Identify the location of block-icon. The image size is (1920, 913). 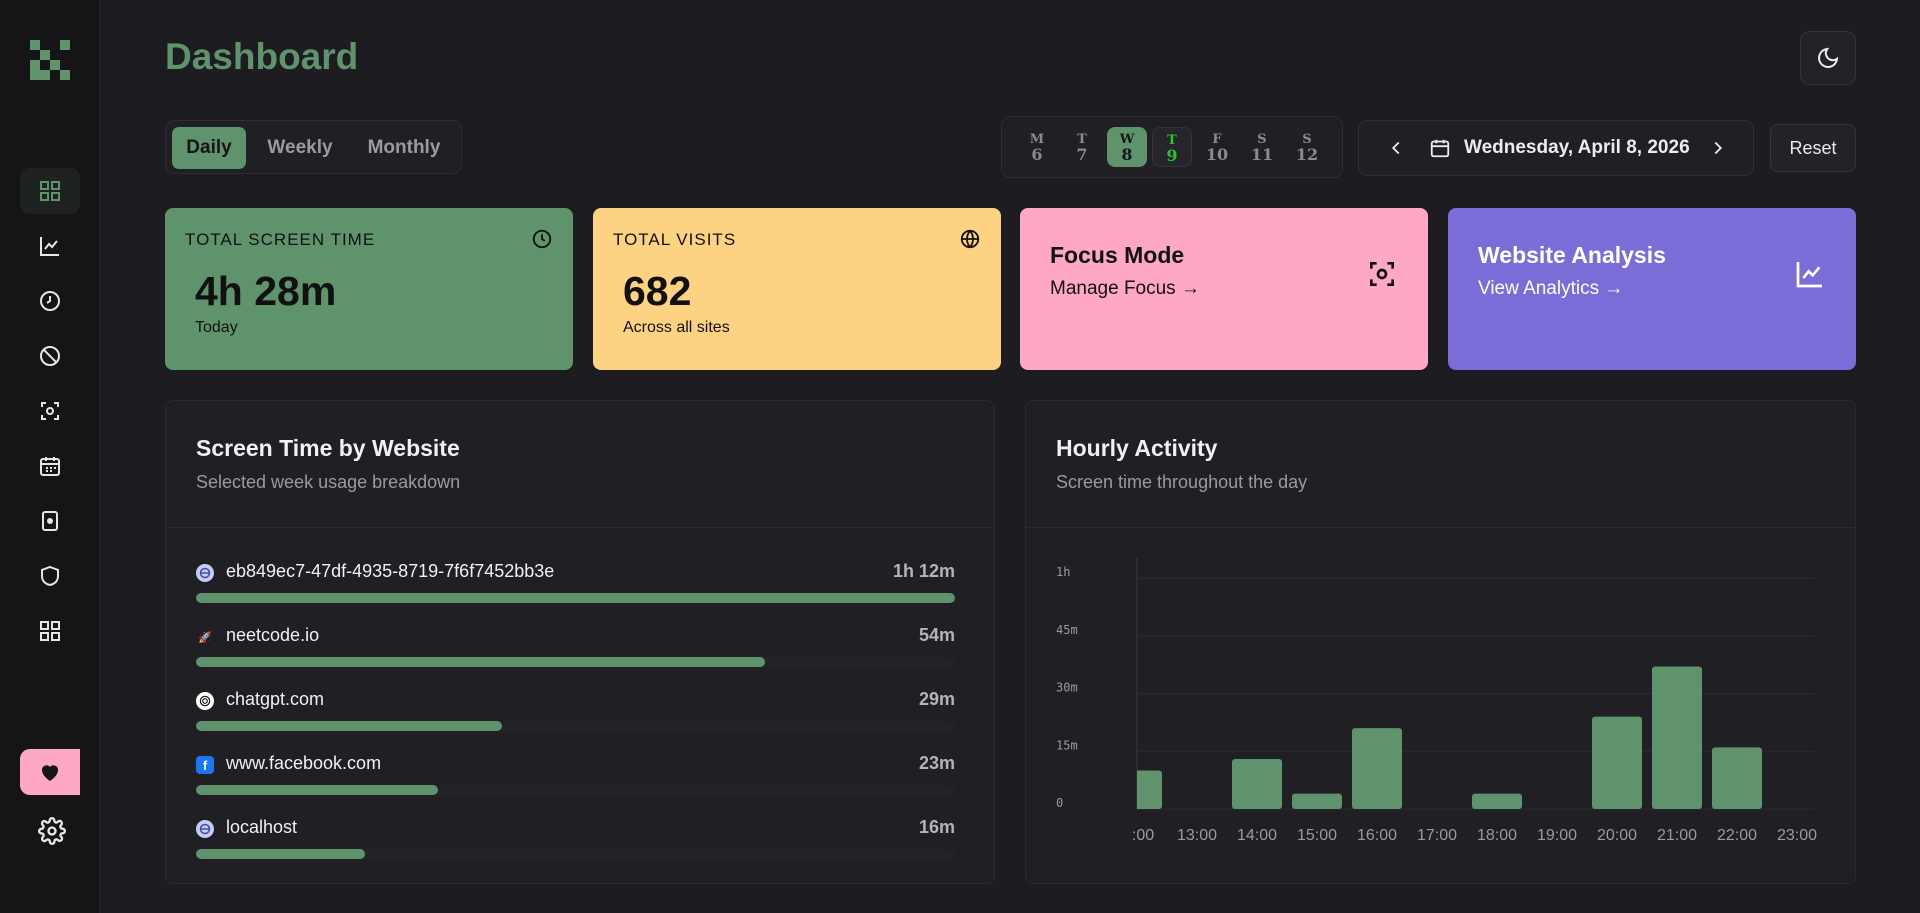
(50, 356).